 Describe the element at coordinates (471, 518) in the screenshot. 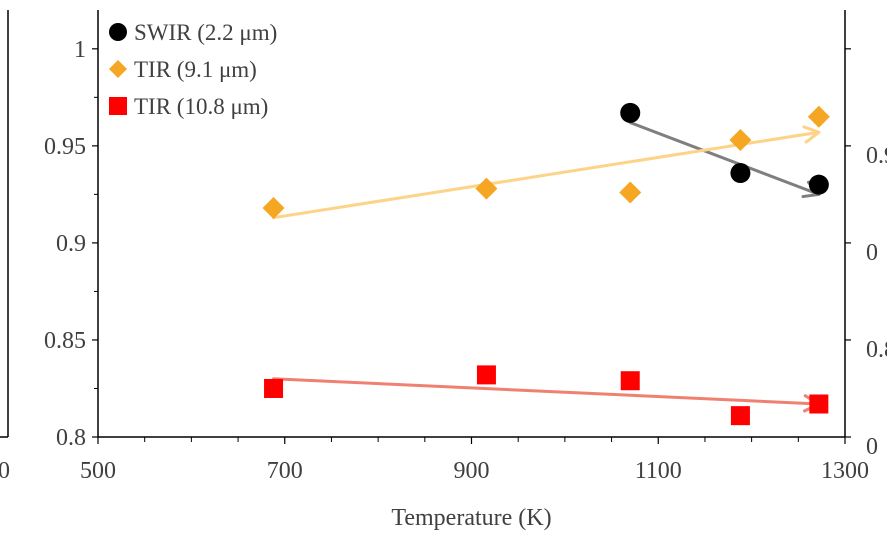

I see `x-axis-title: Temperature (K)` at that location.